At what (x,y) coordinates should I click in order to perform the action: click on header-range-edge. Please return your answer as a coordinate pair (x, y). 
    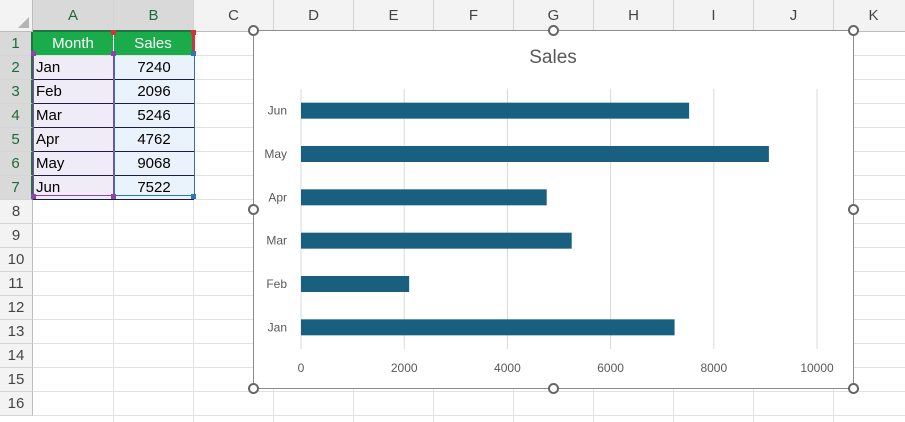
    Looking at the image, I should click on (194, 43).